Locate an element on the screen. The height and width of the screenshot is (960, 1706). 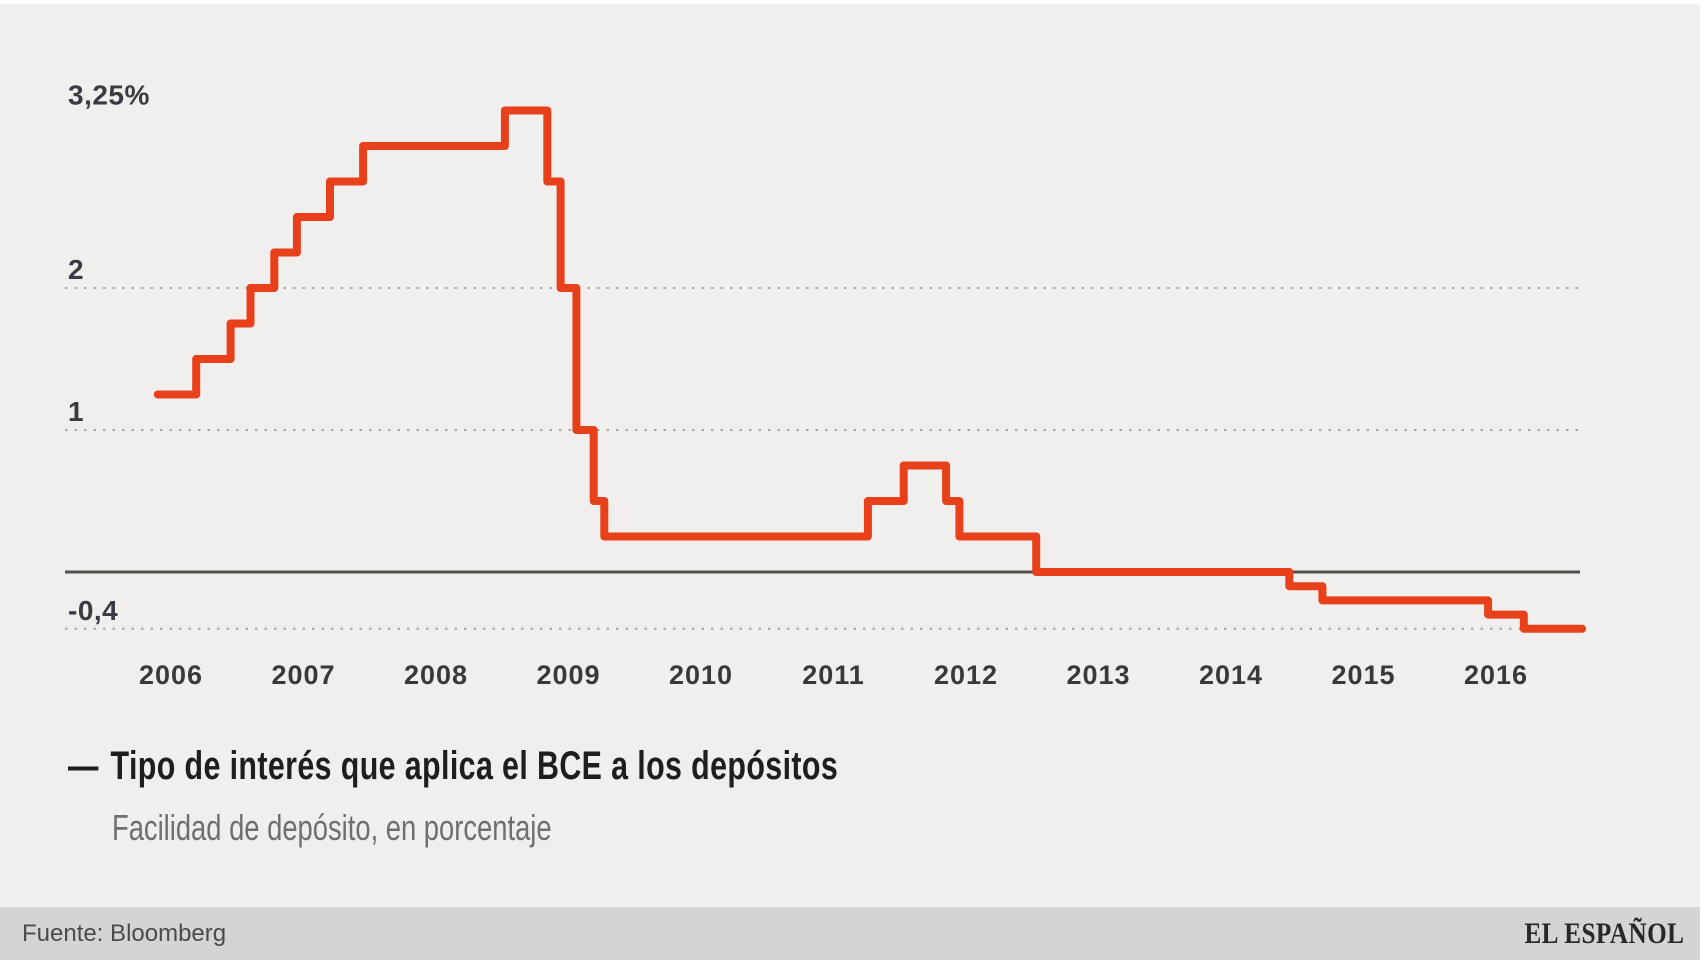
source-credit: Fuente: Bloomberg is located at coordinates (124, 933).